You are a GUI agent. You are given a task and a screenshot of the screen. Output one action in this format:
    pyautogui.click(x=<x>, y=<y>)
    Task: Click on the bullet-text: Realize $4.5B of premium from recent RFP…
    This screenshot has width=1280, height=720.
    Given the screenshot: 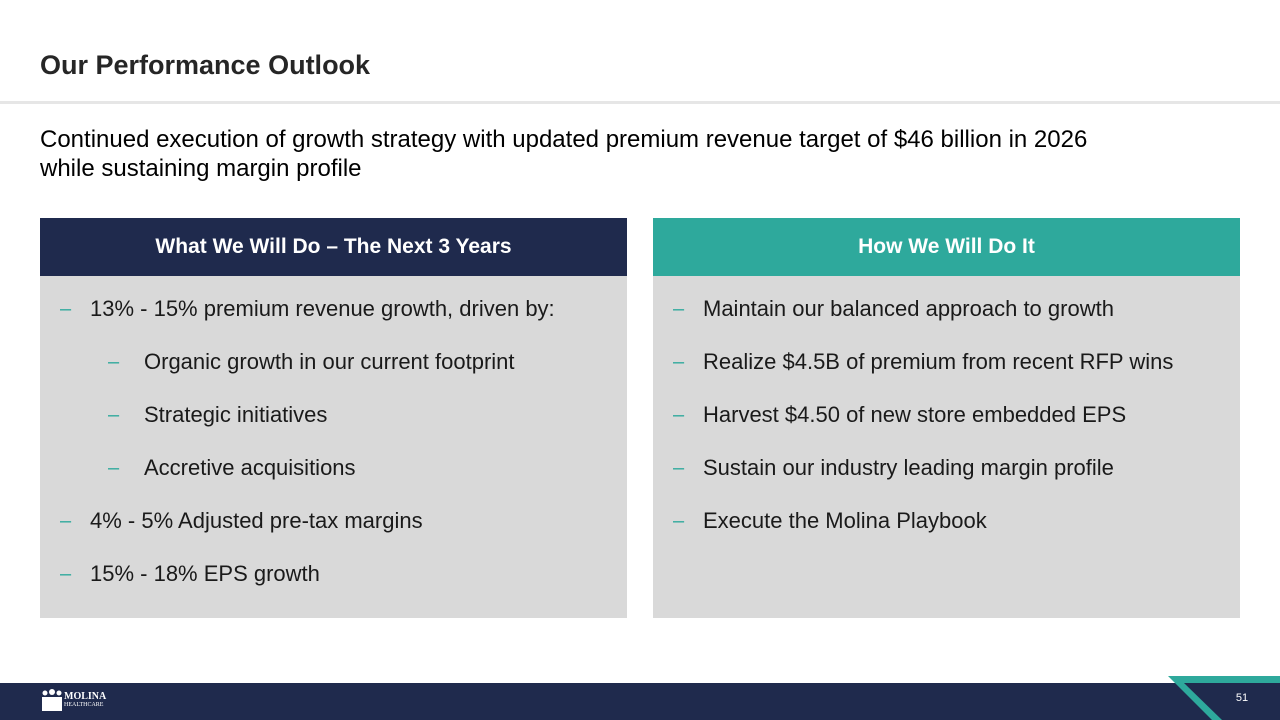 What is the action you would take?
    pyautogui.click(x=938, y=361)
    